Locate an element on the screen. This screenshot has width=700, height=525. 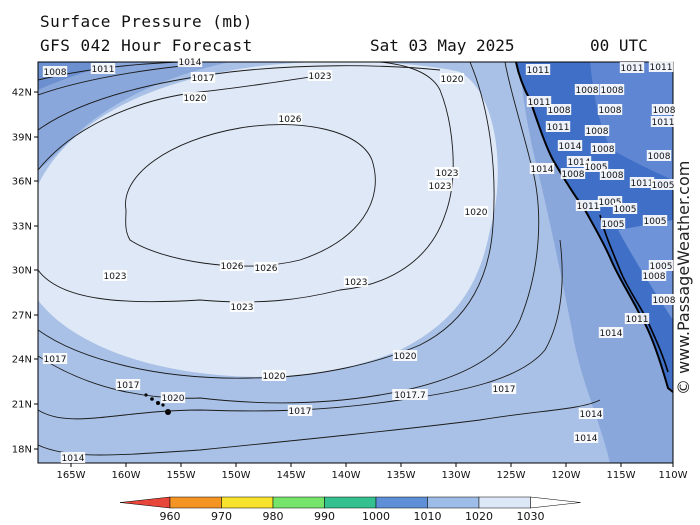
colorbar-label: 960 is located at coordinates (170, 516).